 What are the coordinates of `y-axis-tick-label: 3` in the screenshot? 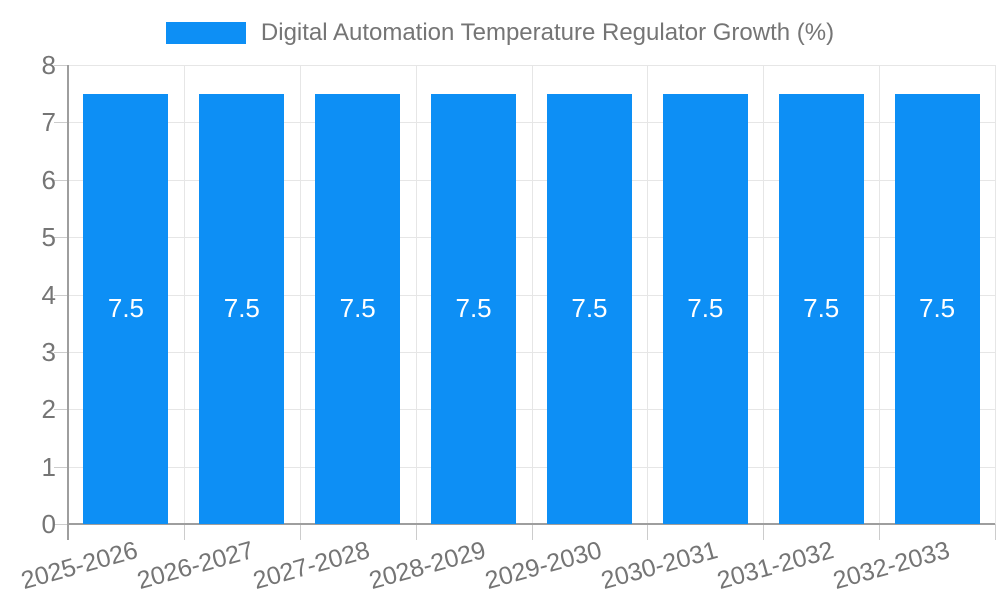 It's located at (48, 351).